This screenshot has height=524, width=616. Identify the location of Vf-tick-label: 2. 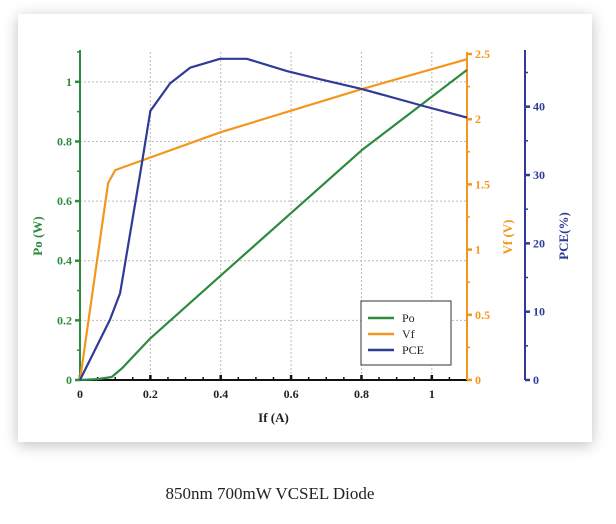
(478, 119).